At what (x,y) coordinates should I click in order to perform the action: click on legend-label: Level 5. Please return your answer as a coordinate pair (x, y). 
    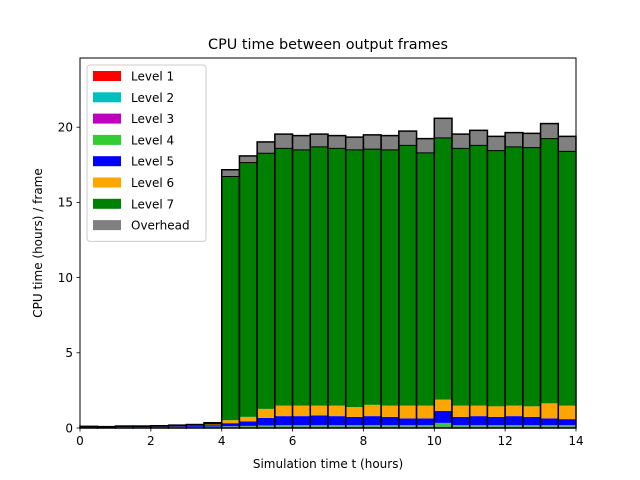
    Looking at the image, I should click on (152, 162).